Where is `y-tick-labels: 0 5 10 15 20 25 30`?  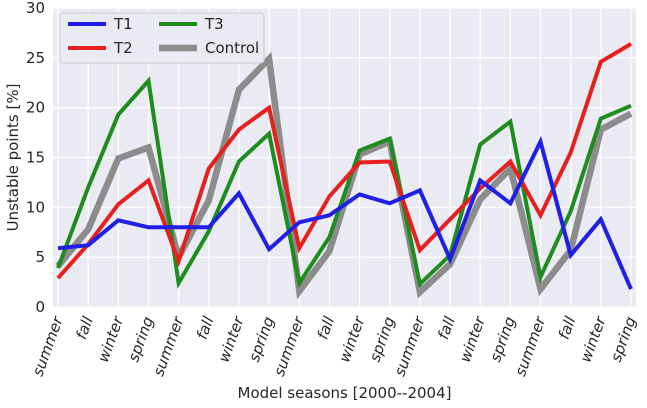
y-tick-labels: 0 5 10 15 20 25 30 is located at coordinates (35, 158).